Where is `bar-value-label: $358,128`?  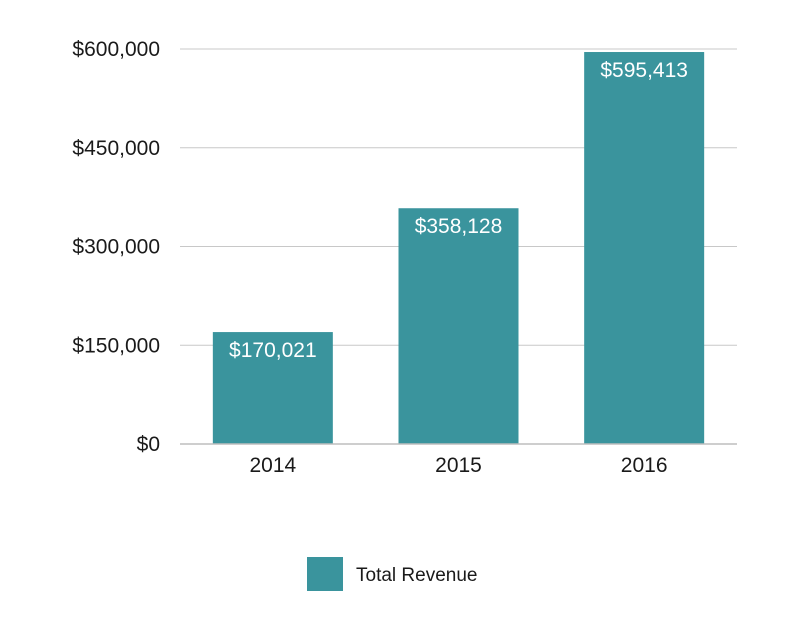 bar-value-label: $358,128 is located at coordinates (459, 226).